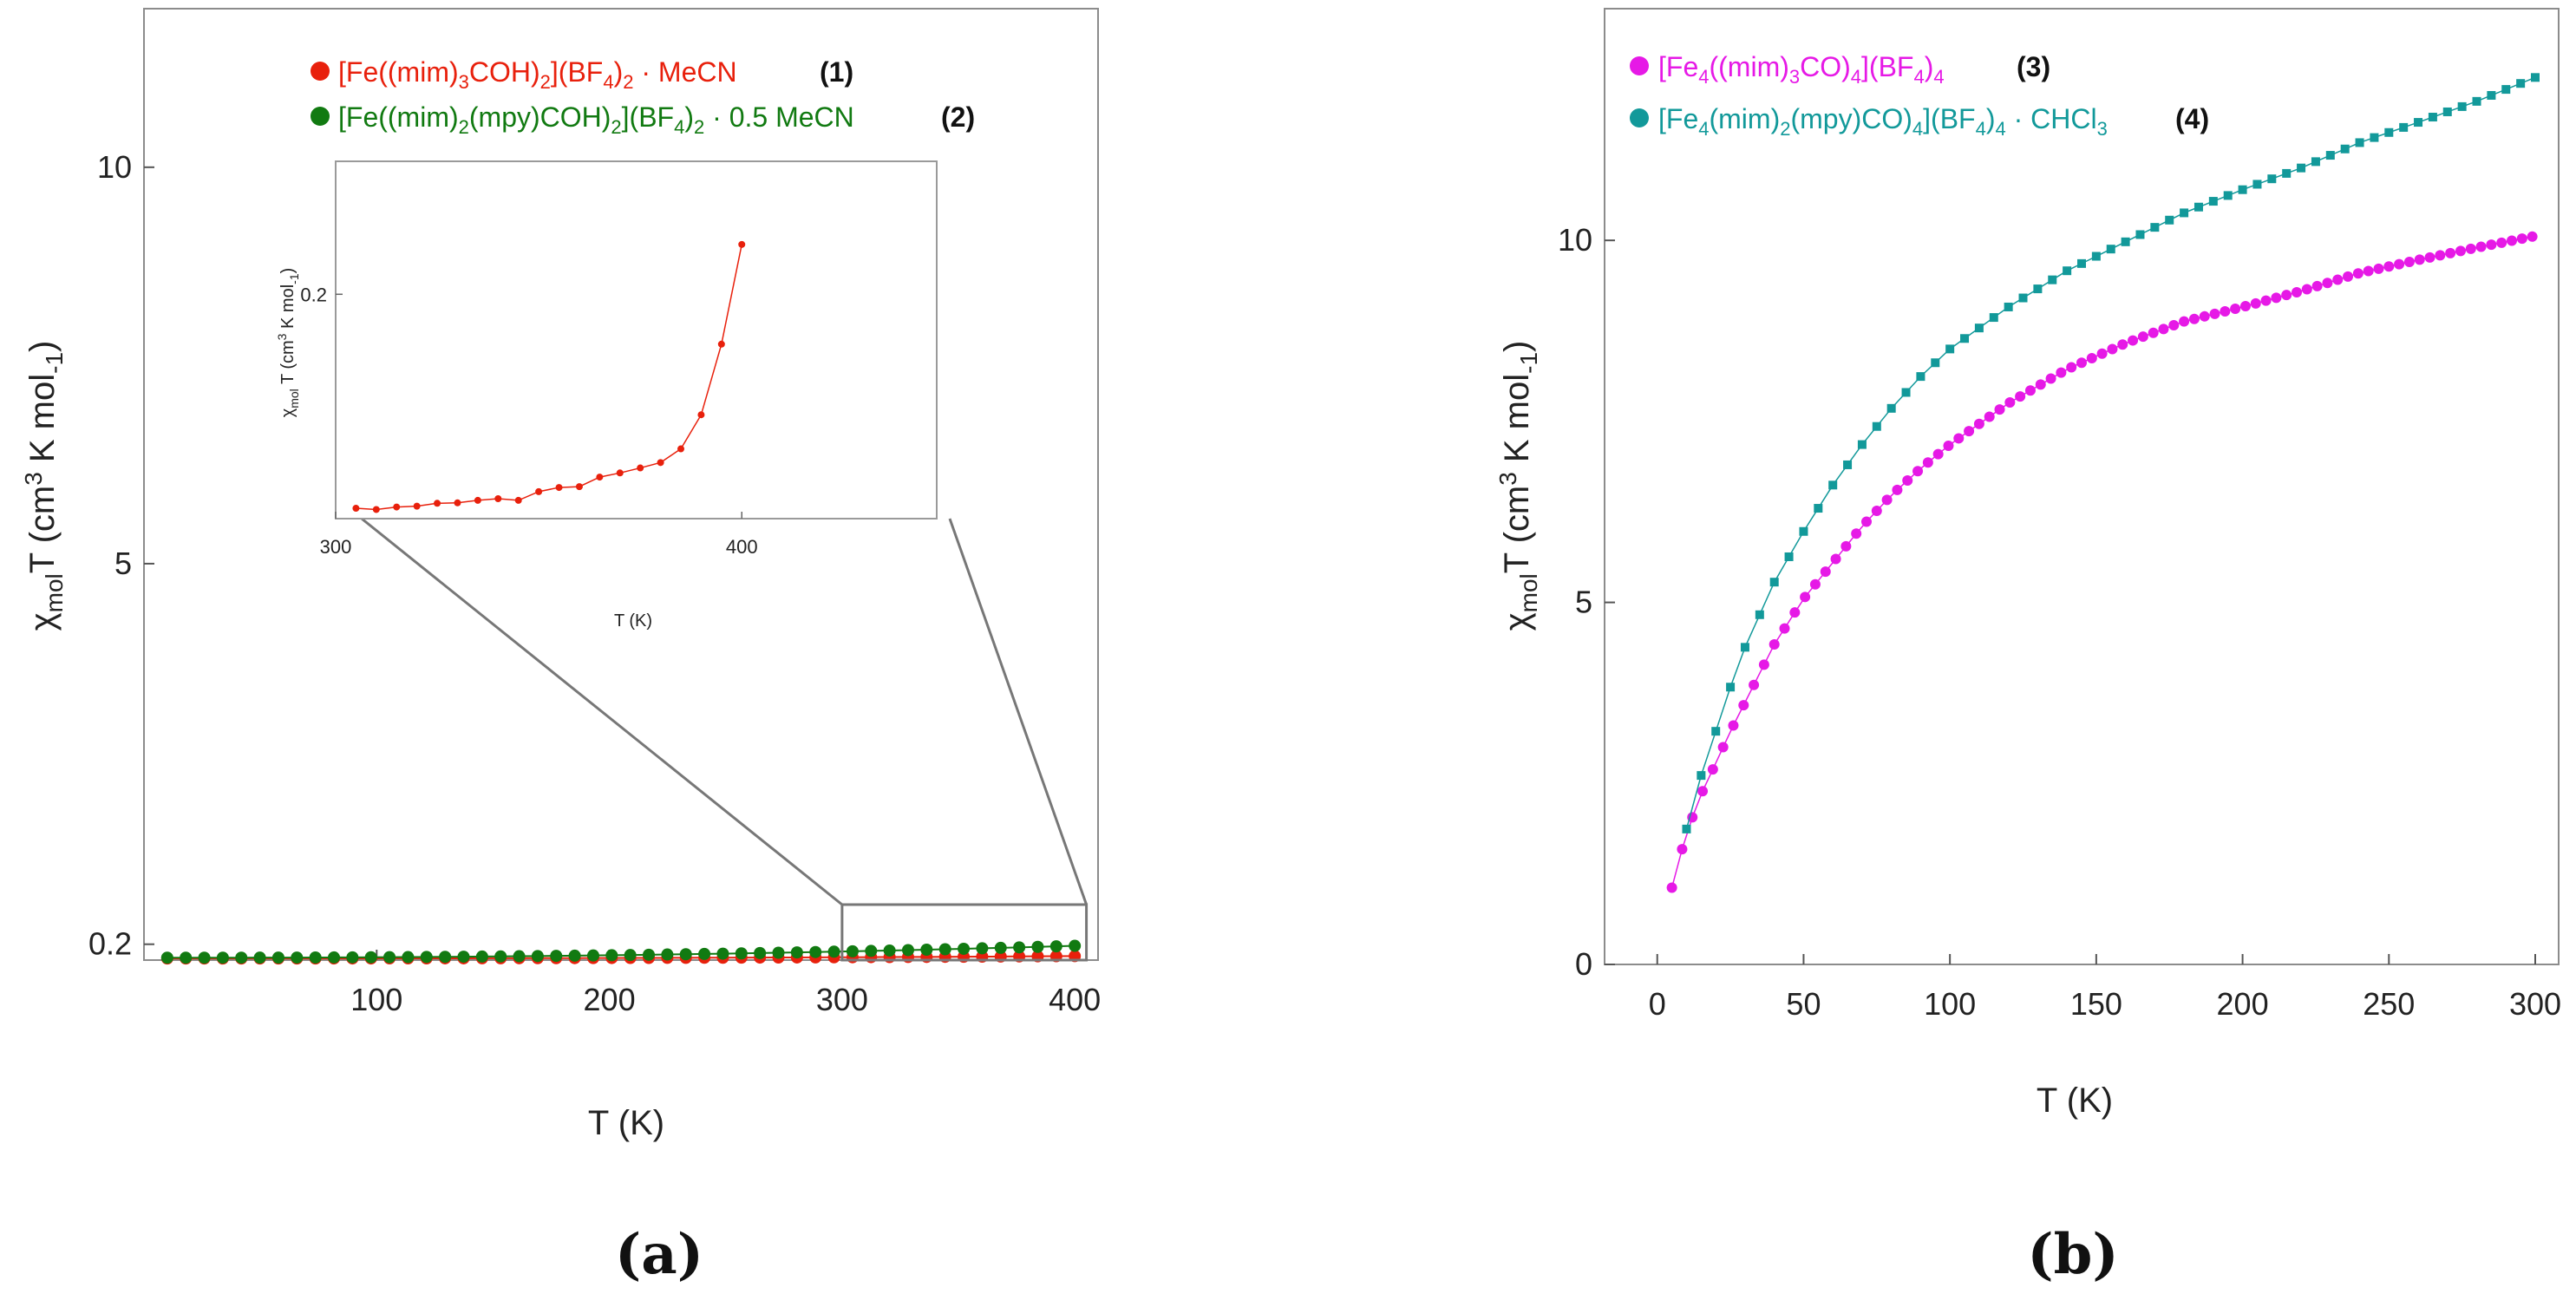 The width and height of the screenshot is (2576, 1294). Describe the element at coordinates (2075, 1101) in the screenshot. I see `chart-b-x-axis-title: T (K)` at that location.